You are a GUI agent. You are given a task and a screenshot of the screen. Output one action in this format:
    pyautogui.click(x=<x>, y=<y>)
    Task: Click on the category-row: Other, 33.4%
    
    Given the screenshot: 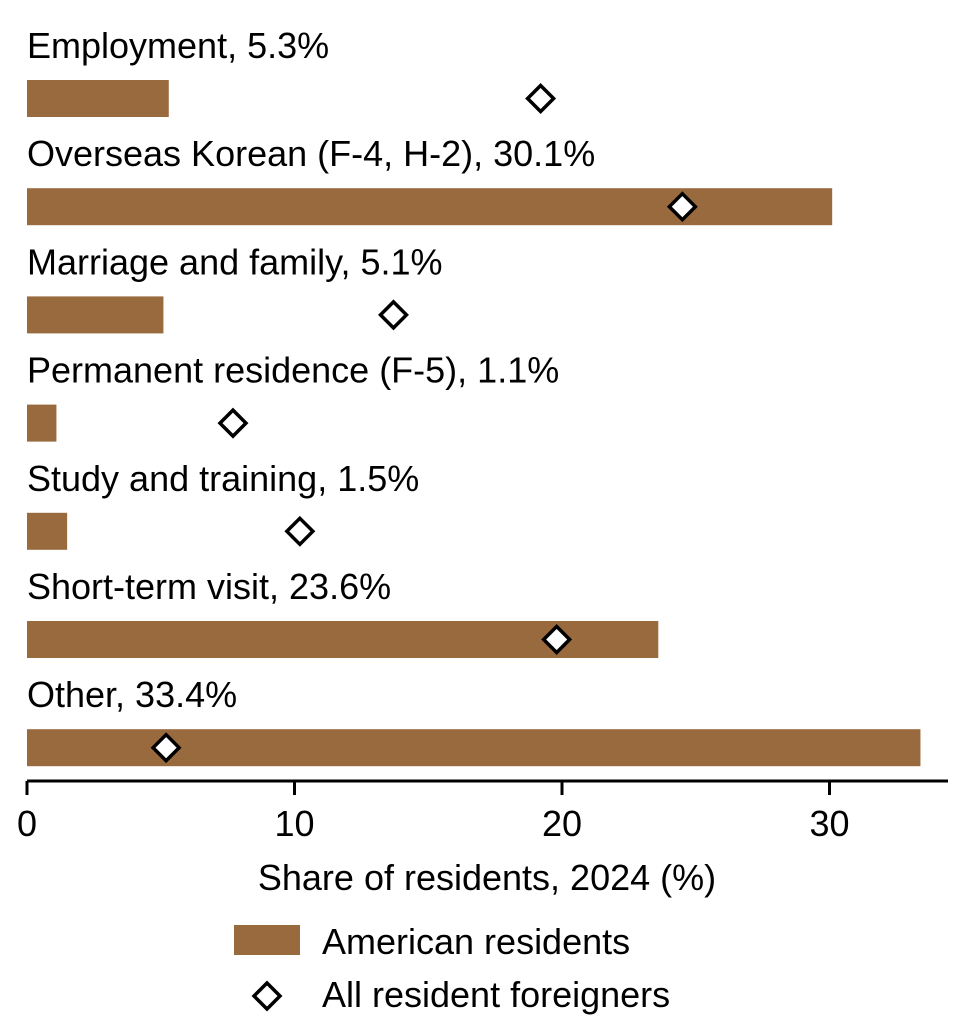 What is the action you would take?
    pyautogui.click(x=474, y=720)
    